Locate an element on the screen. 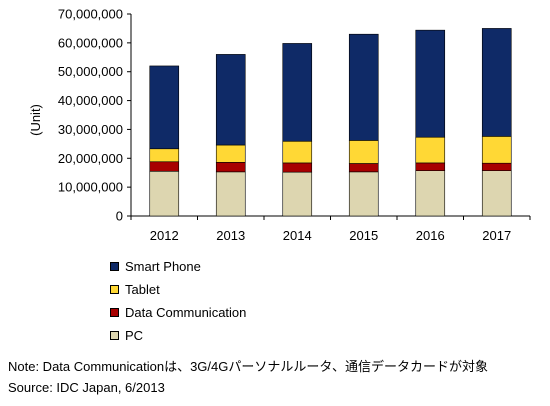 The height and width of the screenshot is (406, 550). x-tick-label: 2015 is located at coordinates (363, 235).